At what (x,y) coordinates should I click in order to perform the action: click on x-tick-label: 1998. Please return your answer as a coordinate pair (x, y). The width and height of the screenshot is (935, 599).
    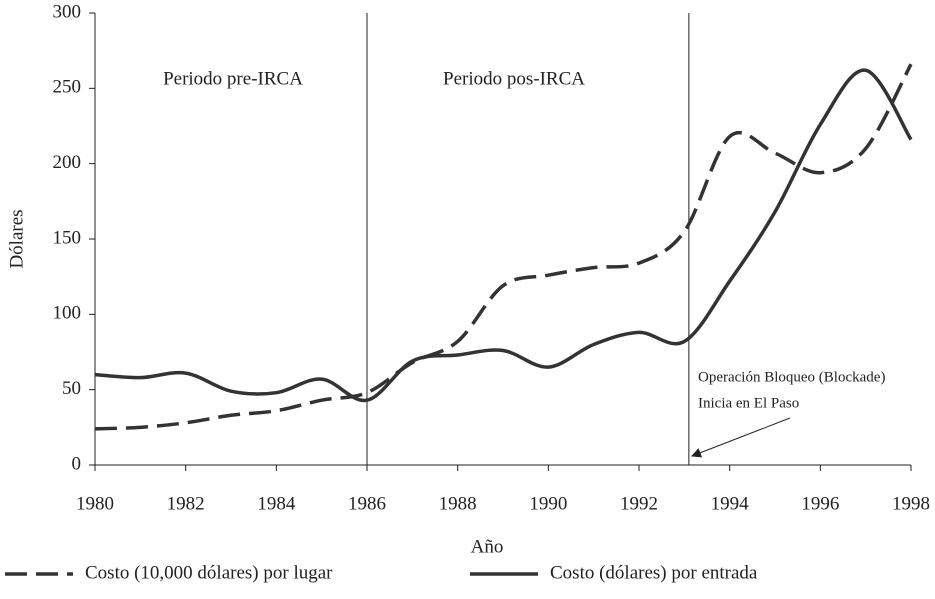
    Looking at the image, I should click on (911, 503).